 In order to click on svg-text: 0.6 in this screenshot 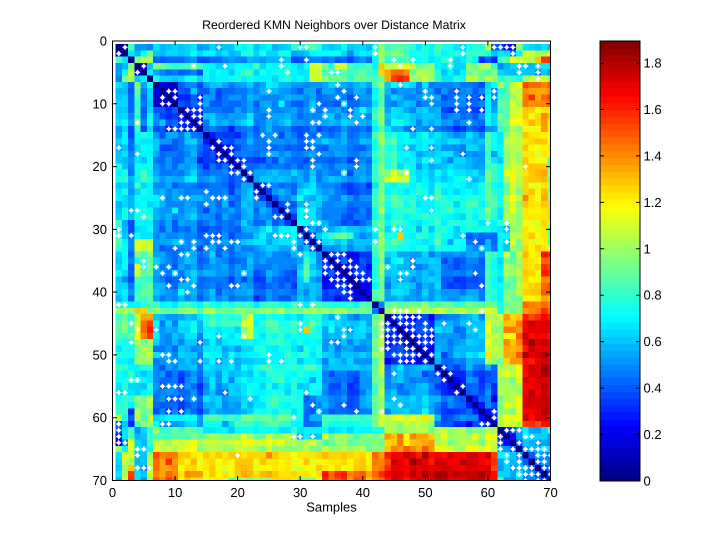, I will do `click(653, 341)`.